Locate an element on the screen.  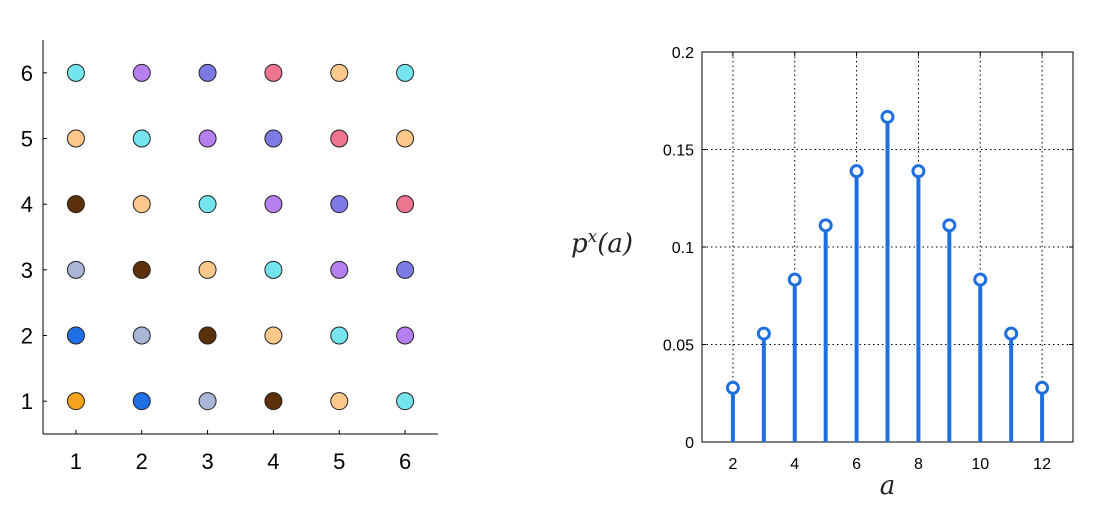
left-x-tick-label: 2 is located at coordinates (142, 461).